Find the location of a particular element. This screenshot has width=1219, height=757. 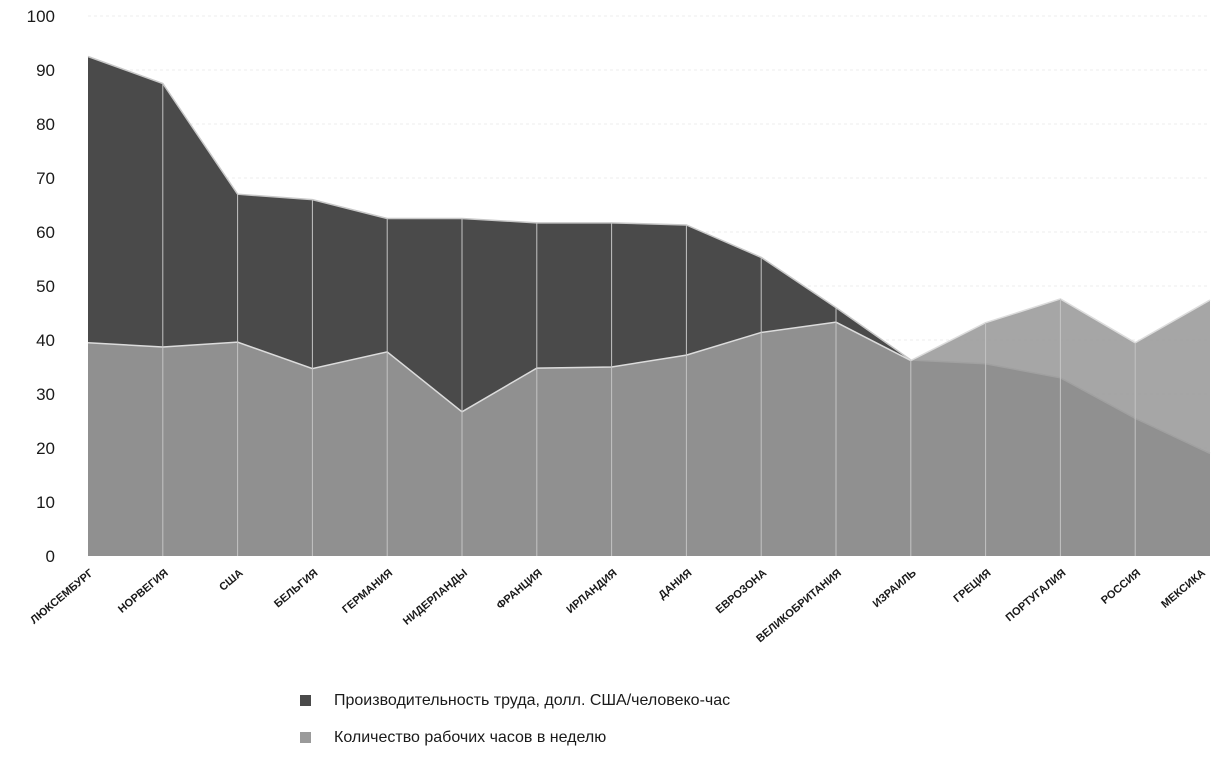

x-tick-label: ИЗРАИЛЬ is located at coordinates (895, 588).